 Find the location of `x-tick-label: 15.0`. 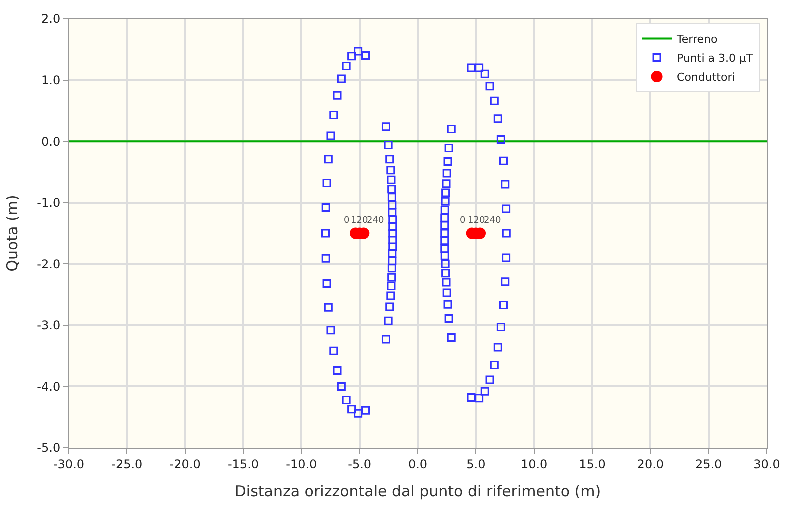

x-tick-label: 15.0 is located at coordinates (592, 464).